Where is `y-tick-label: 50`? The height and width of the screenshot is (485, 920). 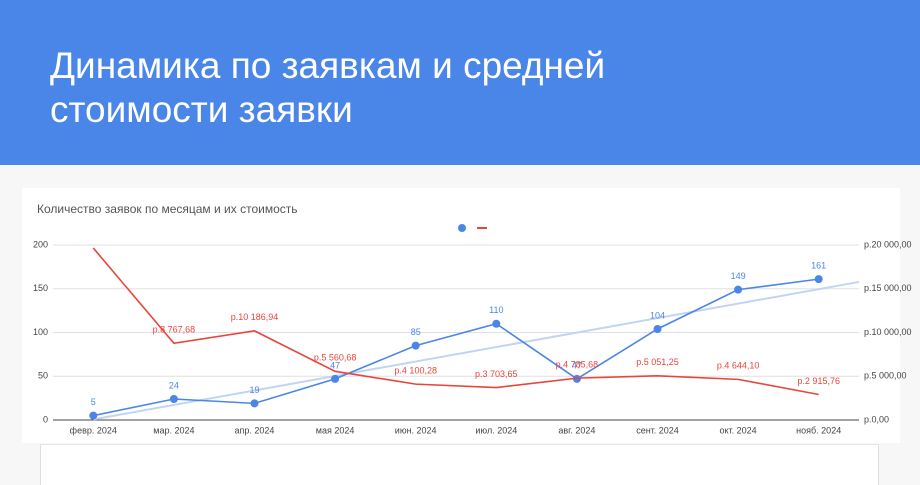 y-tick-label: 50 is located at coordinates (43, 376).